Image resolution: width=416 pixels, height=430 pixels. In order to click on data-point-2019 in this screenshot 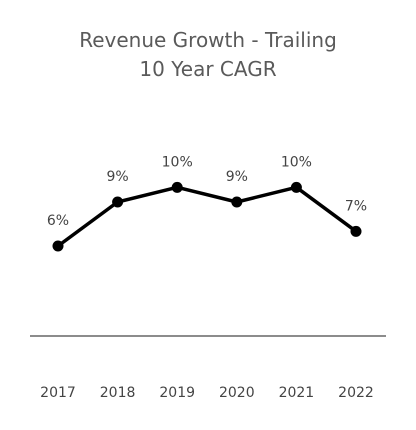, I will do `click(177, 187)`.